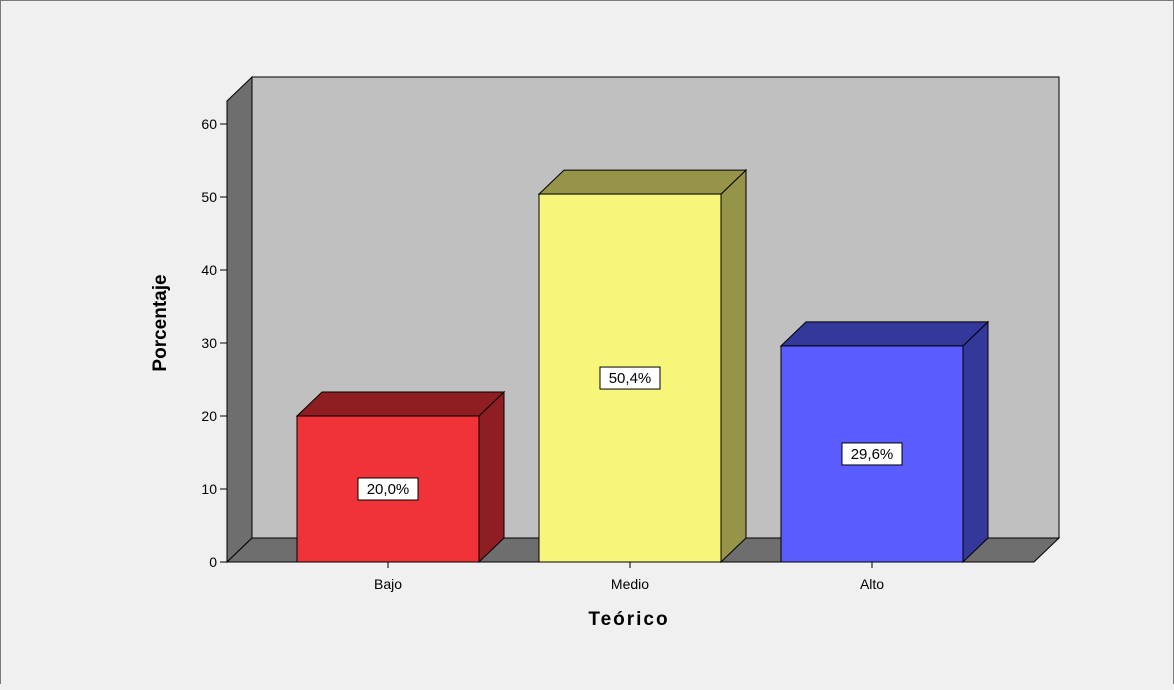 The image size is (1174, 690). I want to click on bar-alto: 29,6%, so click(884, 442).